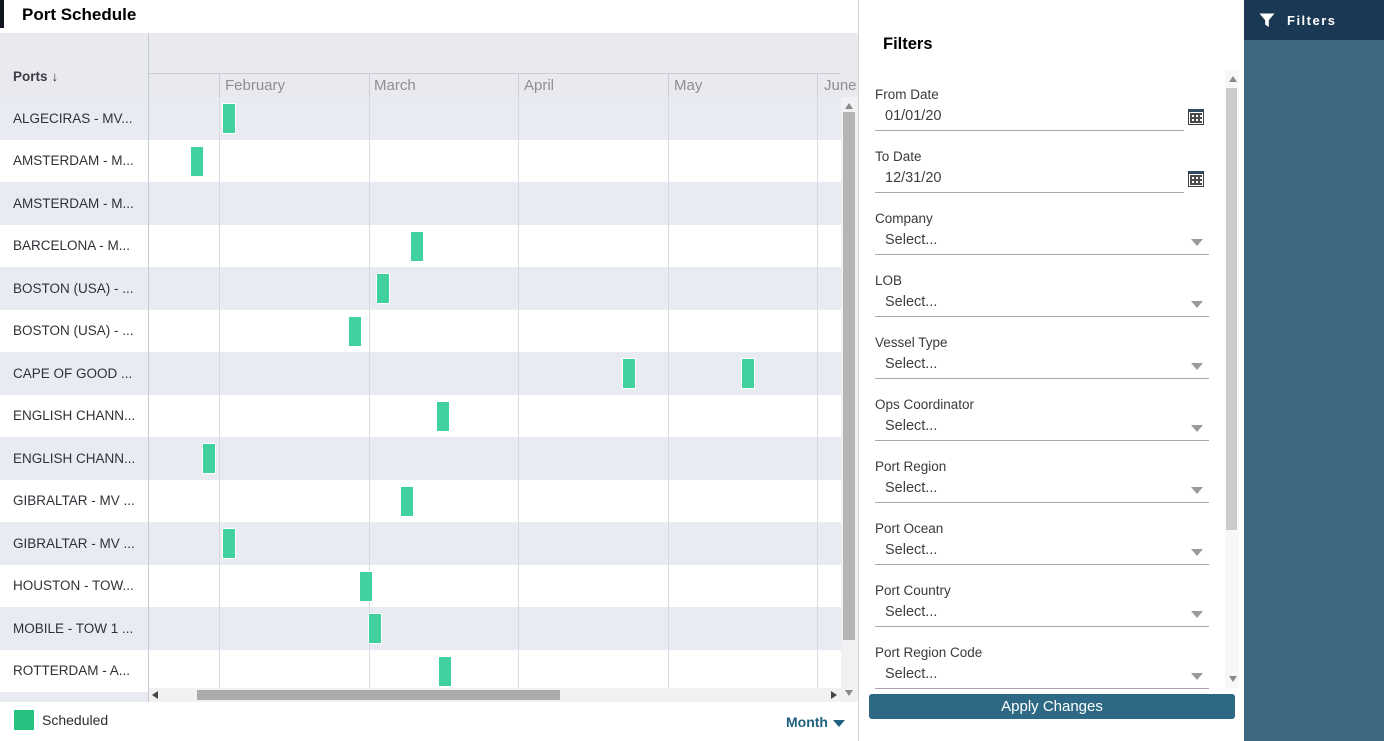  What do you see at coordinates (913, 178) in the screenshot?
I see `date-input-to-date: 12/31/20` at bounding box center [913, 178].